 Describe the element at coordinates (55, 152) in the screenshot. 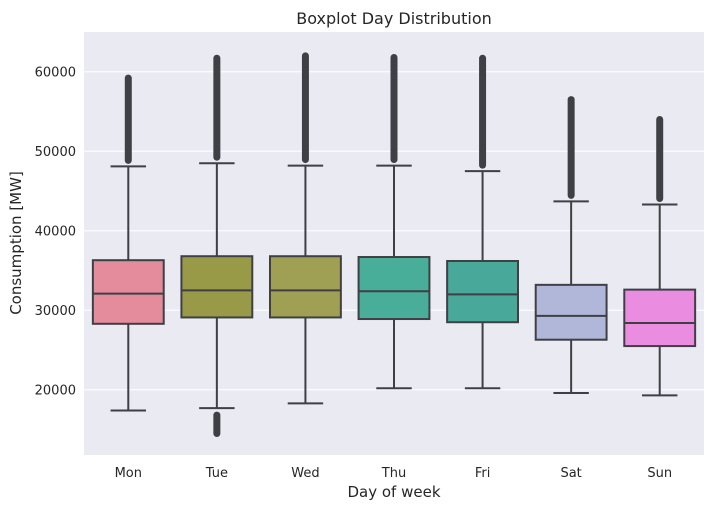

I see `y-tick-label: 50000` at that location.